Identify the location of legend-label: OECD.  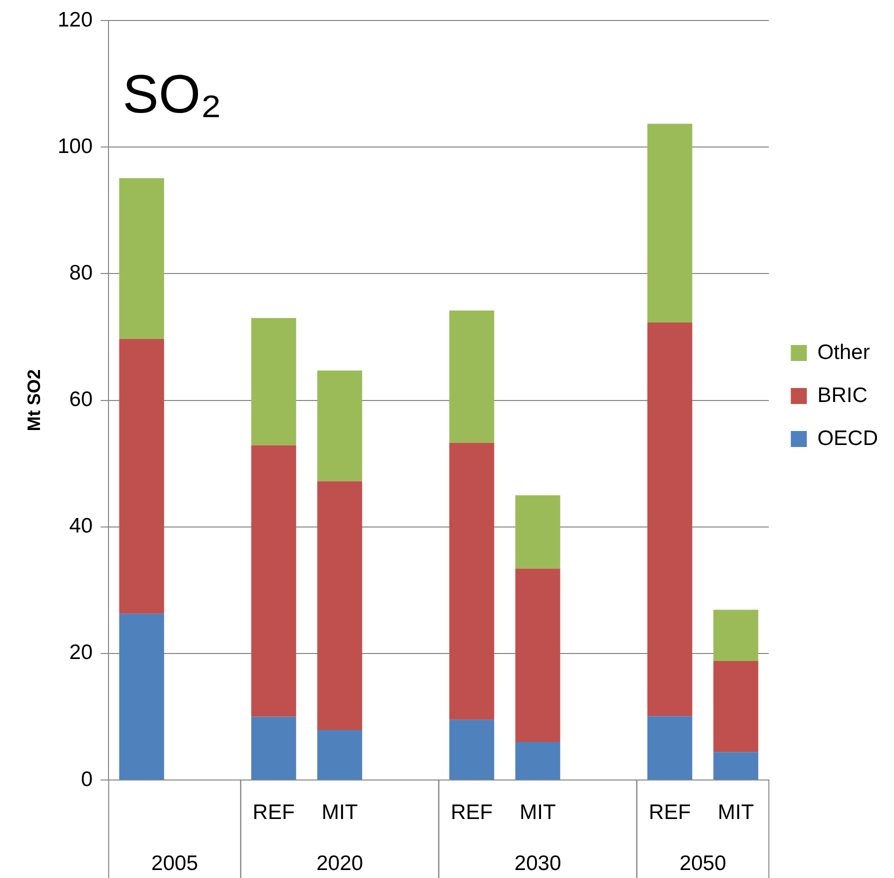
(847, 438).